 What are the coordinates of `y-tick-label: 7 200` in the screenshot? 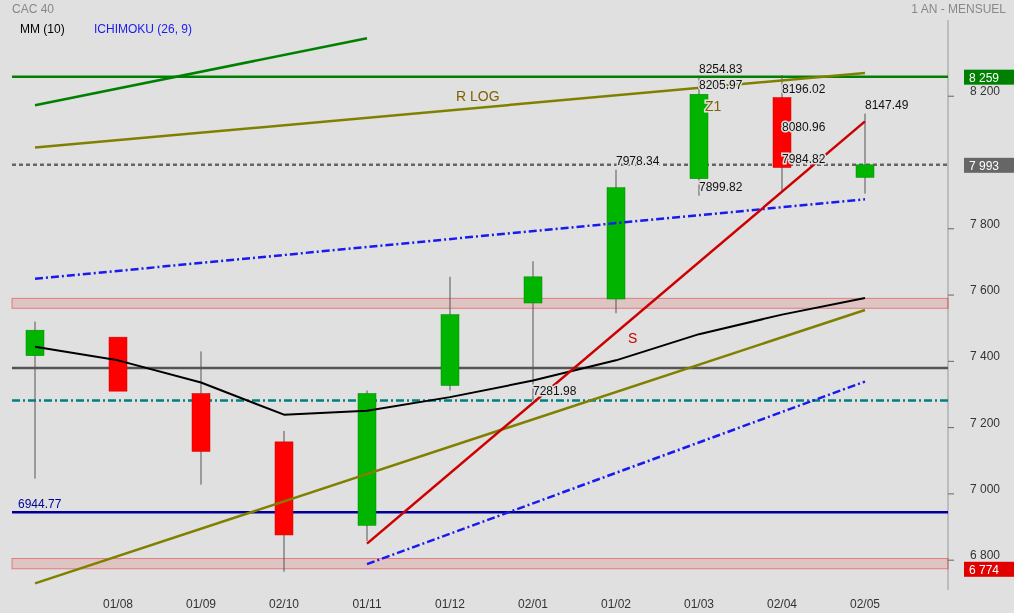 It's located at (985, 422).